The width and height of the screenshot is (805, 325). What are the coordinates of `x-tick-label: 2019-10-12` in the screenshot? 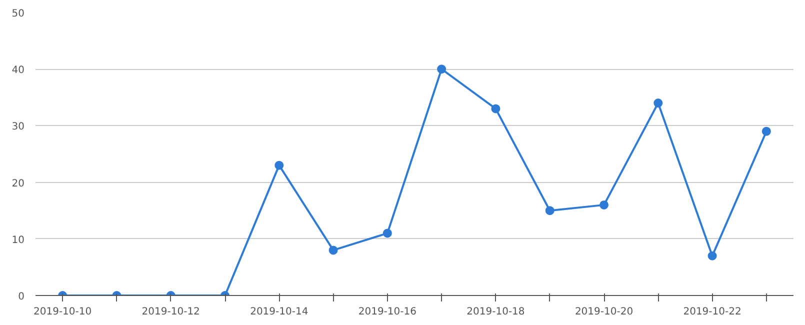 It's located at (171, 312).